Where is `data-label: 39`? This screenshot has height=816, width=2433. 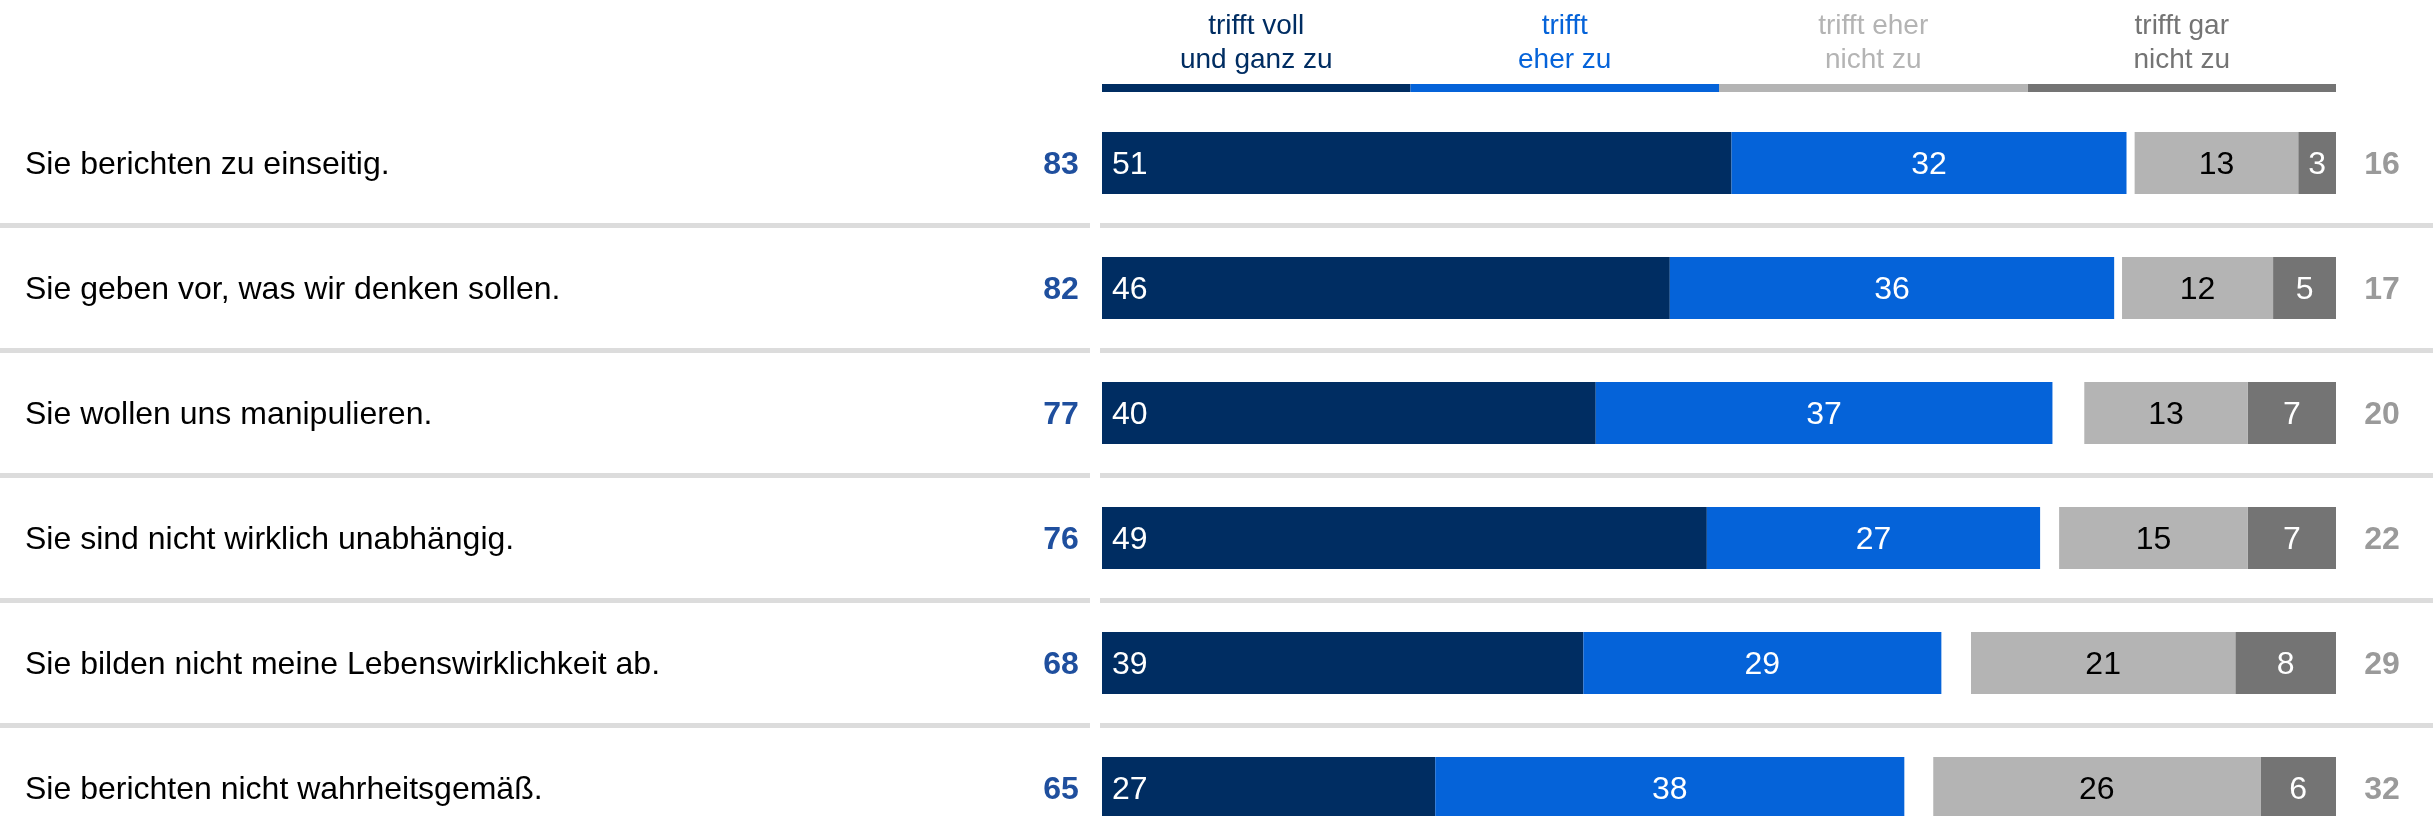 data-label: 39 is located at coordinates (1130, 663).